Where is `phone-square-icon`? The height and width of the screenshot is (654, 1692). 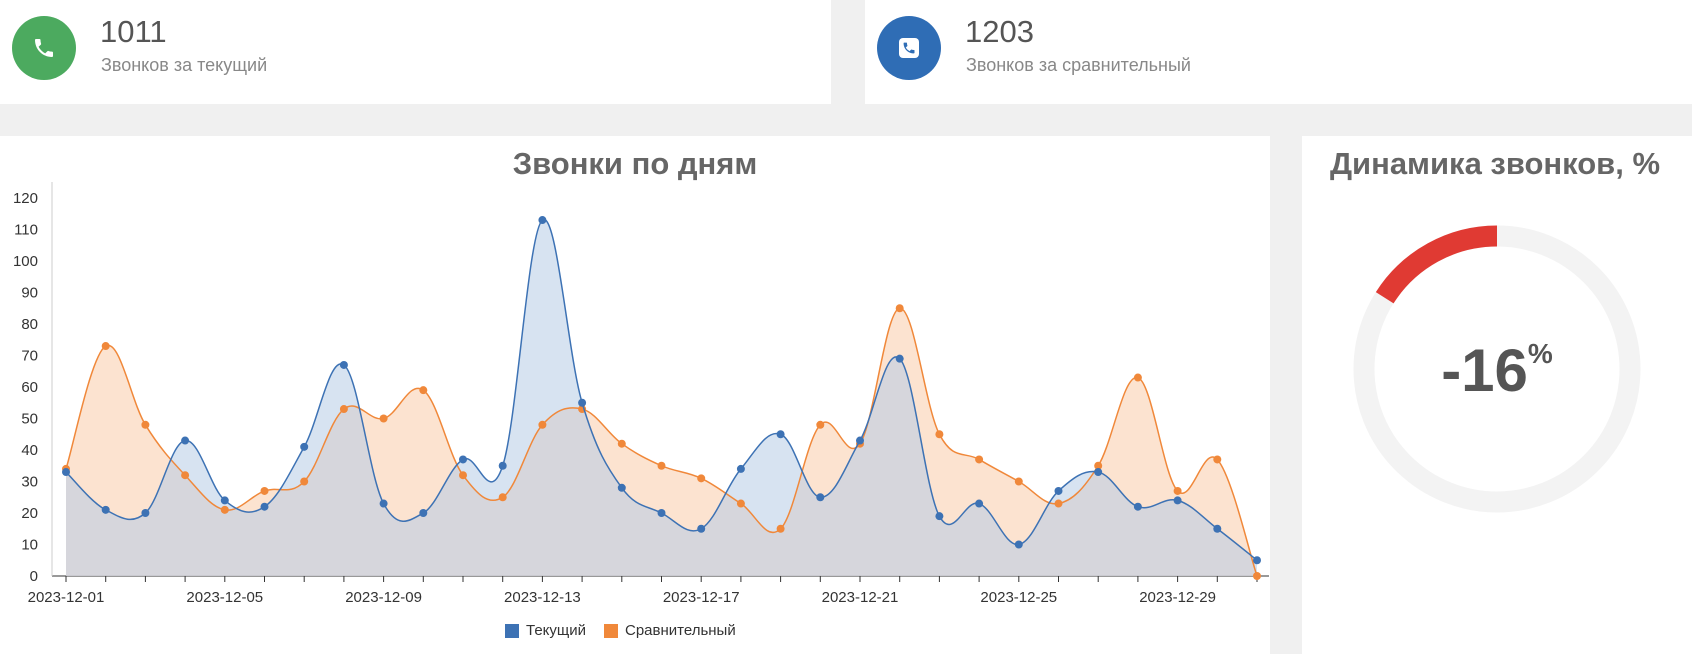
phone-square-icon is located at coordinates (909, 48).